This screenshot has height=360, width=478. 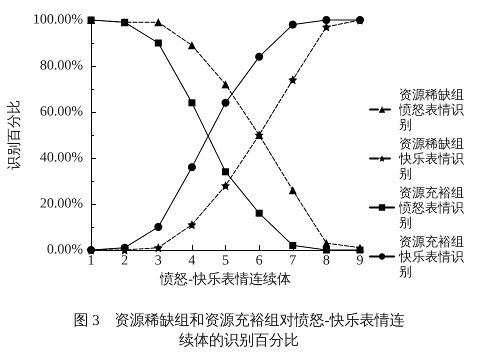 I want to click on x-tick-label: 9, so click(x=360, y=261).